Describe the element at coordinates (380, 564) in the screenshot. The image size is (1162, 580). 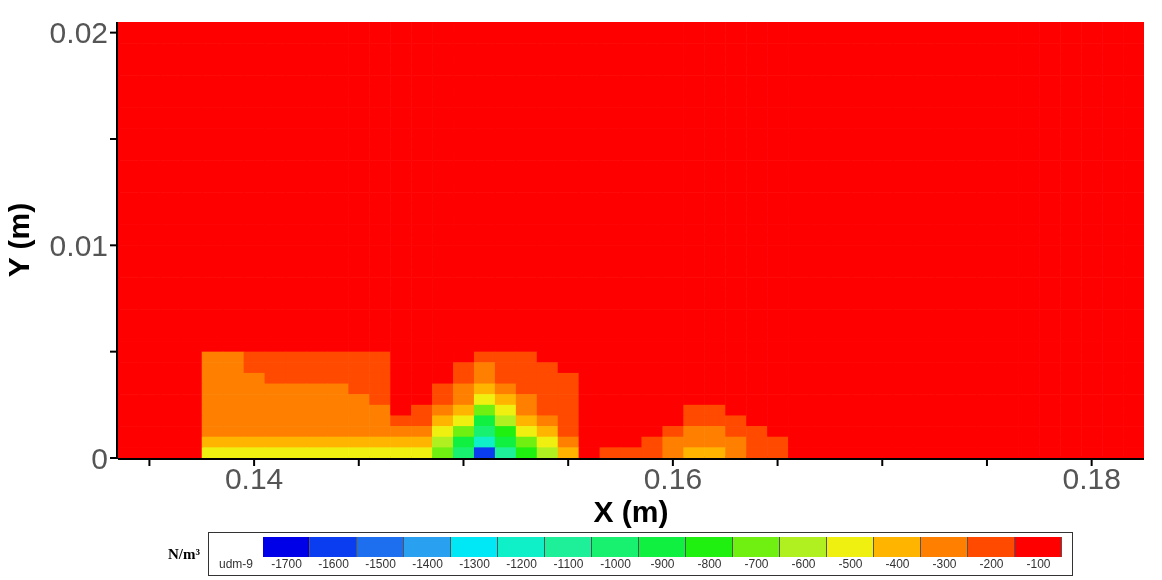
I see `color-bar-label: -1500` at that location.